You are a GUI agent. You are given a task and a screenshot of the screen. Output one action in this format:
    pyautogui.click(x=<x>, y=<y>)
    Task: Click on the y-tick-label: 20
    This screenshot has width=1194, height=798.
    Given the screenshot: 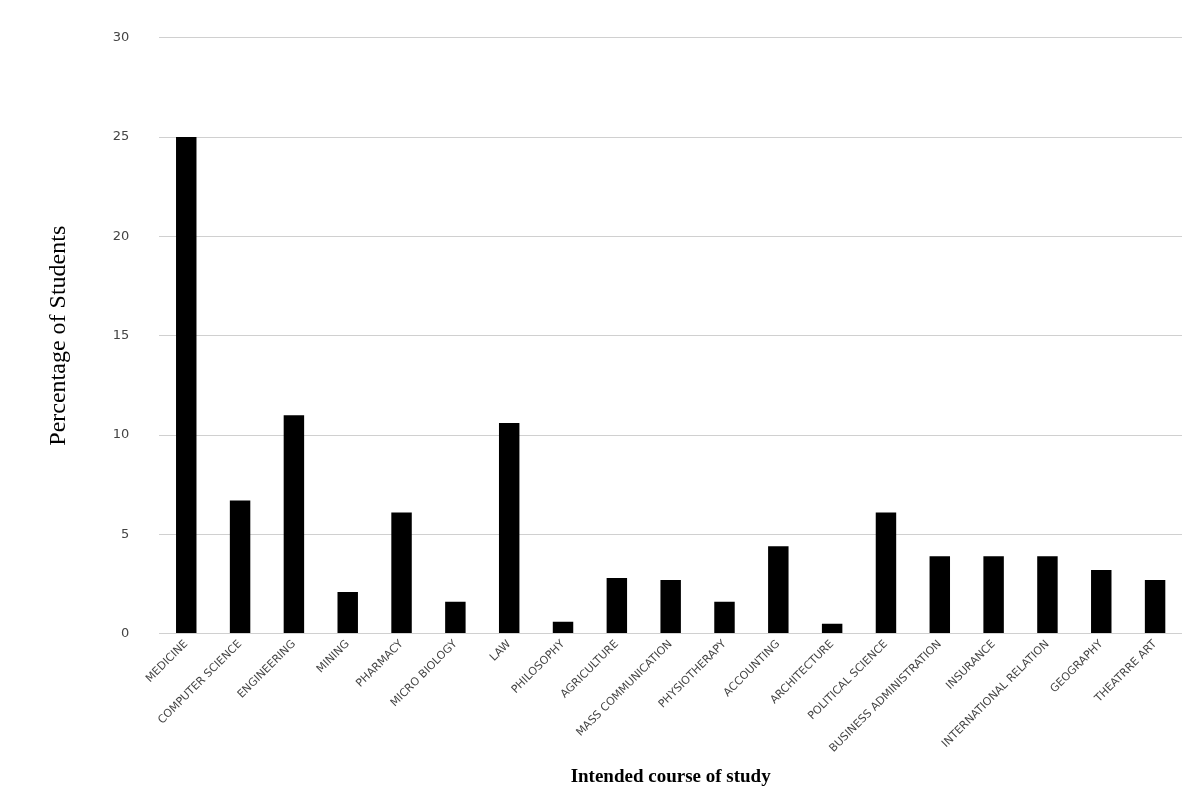 What is the action you would take?
    pyautogui.click(x=121, y=235)
    